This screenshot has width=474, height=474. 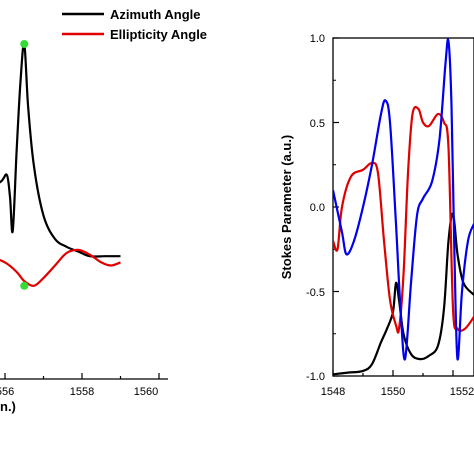 I want to click on right-y-axis-title: Stokes Parameter (a.u.), so click(x=286, y=207).